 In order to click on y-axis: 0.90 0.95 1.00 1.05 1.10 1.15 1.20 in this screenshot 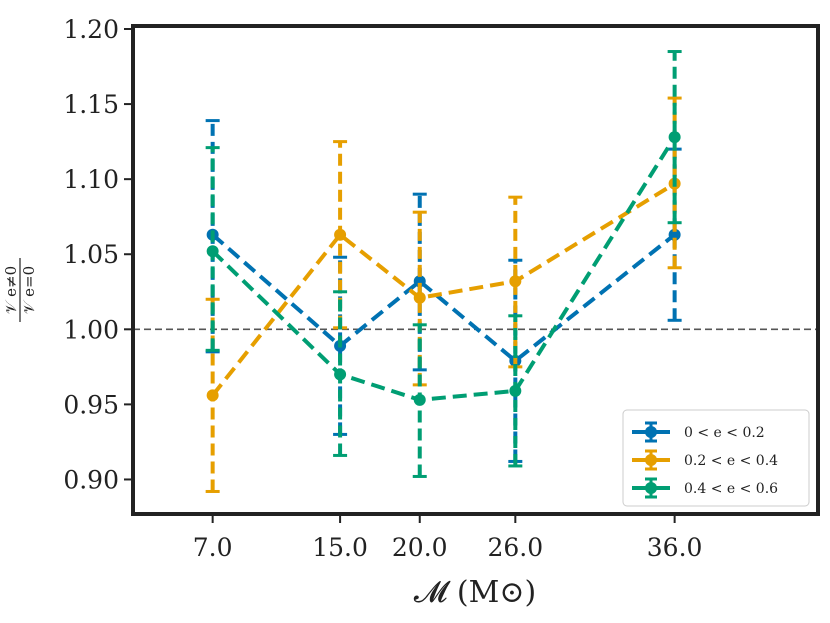, I will do `click(98, 254)`.